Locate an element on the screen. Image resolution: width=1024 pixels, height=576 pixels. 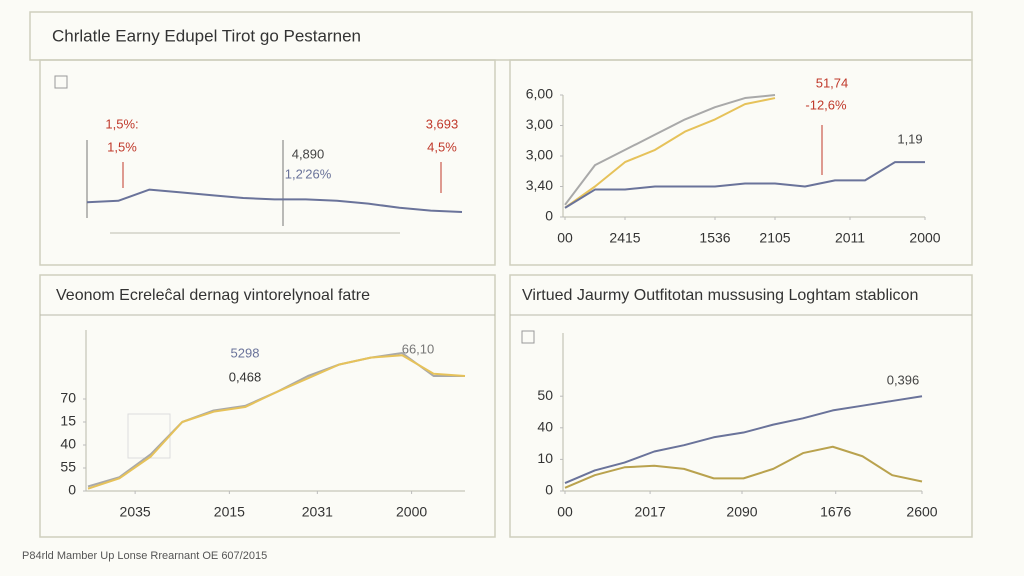
y-tick-label: 6,00 is located at coordinates (539, 94).